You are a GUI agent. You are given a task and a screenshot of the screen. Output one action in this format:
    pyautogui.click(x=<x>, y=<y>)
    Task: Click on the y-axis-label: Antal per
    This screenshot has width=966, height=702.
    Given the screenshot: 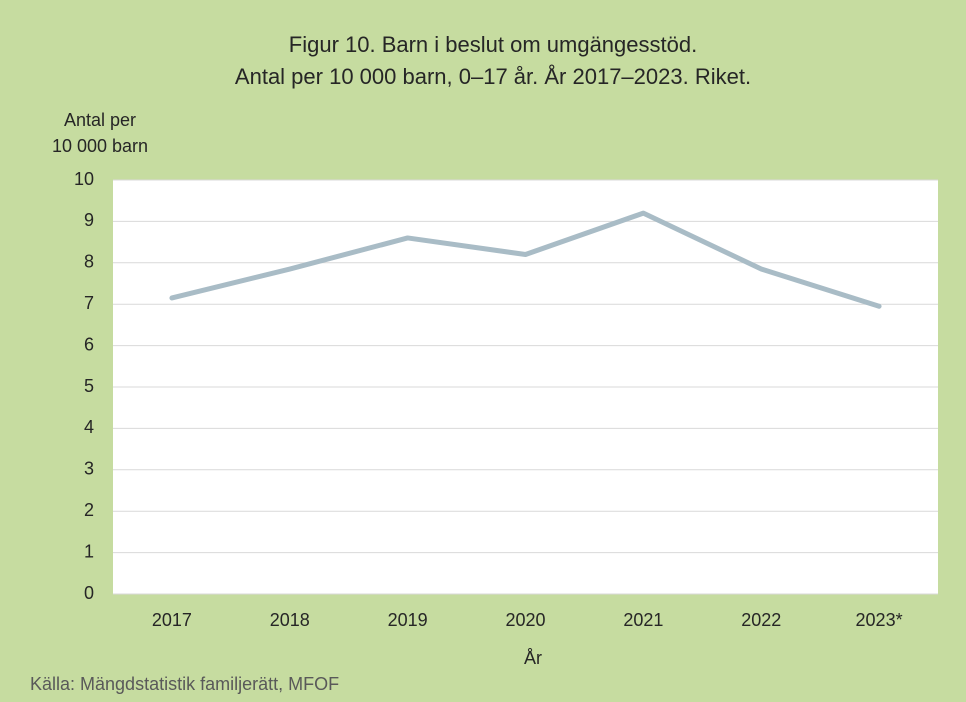 What is the action you would take?
    pyautogui.click(x=100, y=120)
    